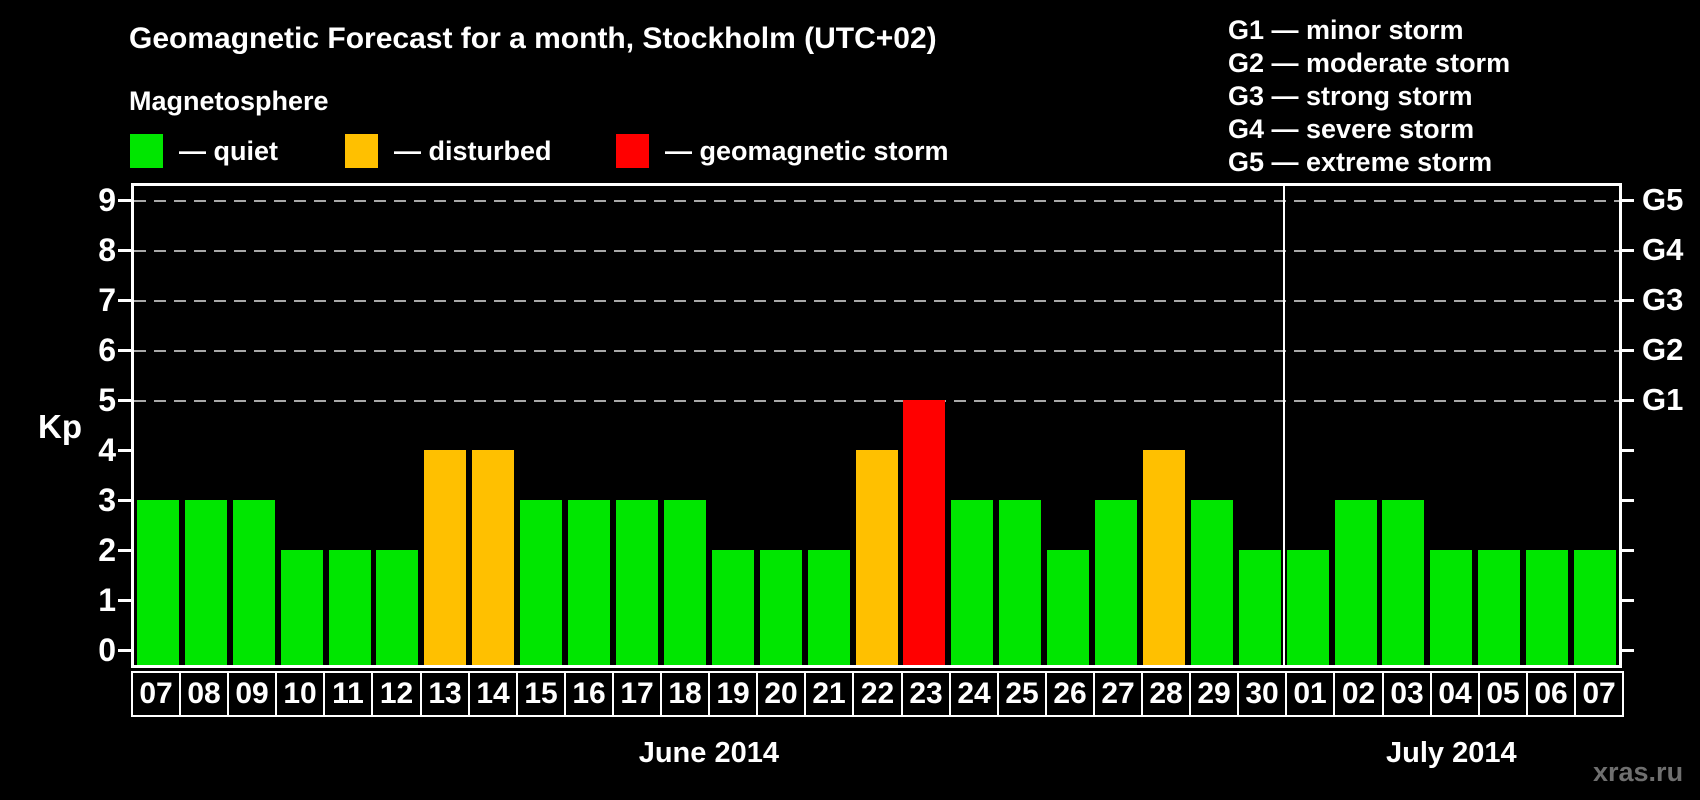  What do you see at coordinates (1455, 694) in the screenshot?
I see `day-label-july-04: 04` at bounding box center [1455, 694].